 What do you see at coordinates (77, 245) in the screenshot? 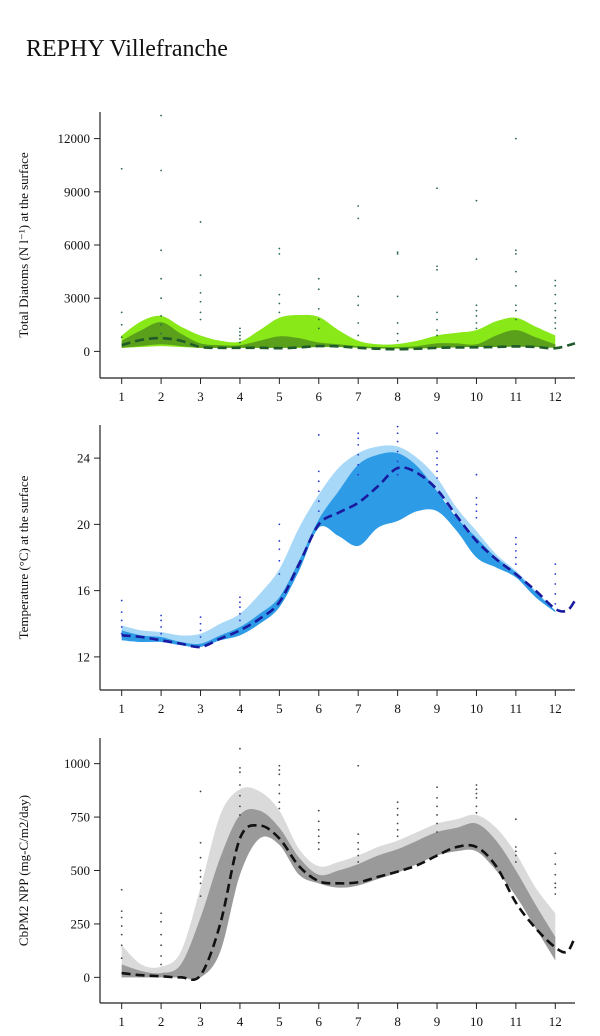
I see `y-tick-label: 6000` at bounding box center [77, 245].